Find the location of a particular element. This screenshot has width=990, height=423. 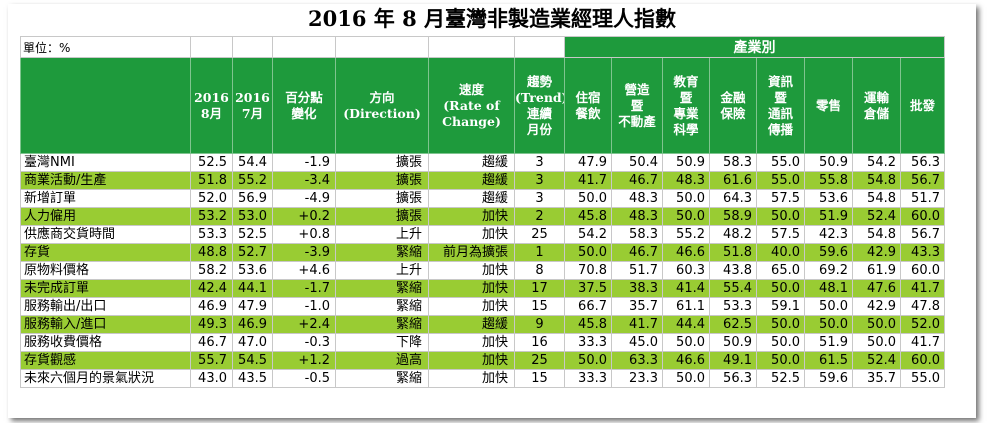

value-change: +0.8 is located at coordinates (304, 234).